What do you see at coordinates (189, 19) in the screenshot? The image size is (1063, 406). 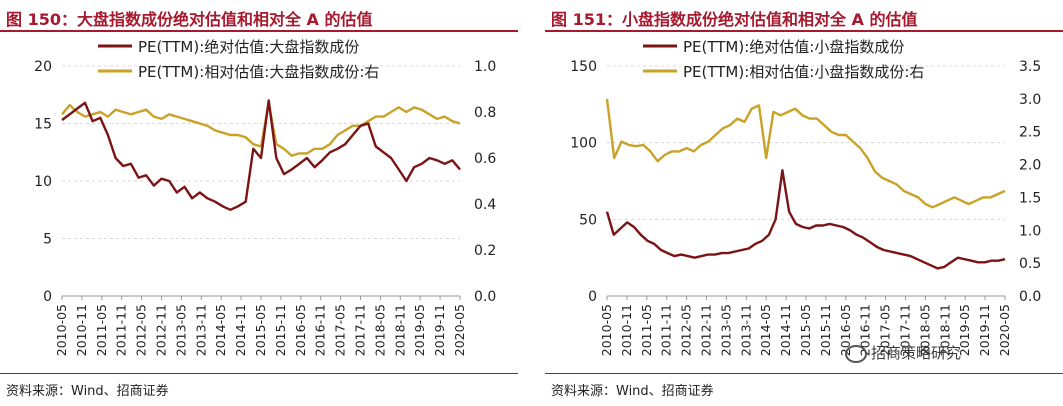 I see `figure-title: 图 150：大盘指数成份绝对估值和相对全 A 的估值` at bounding box center [189, 19].